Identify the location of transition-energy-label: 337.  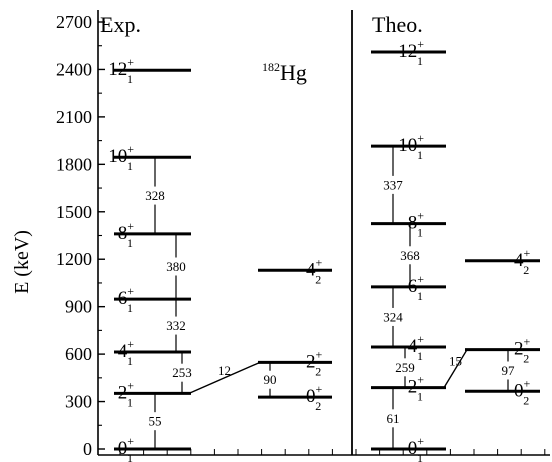
(393, 184).